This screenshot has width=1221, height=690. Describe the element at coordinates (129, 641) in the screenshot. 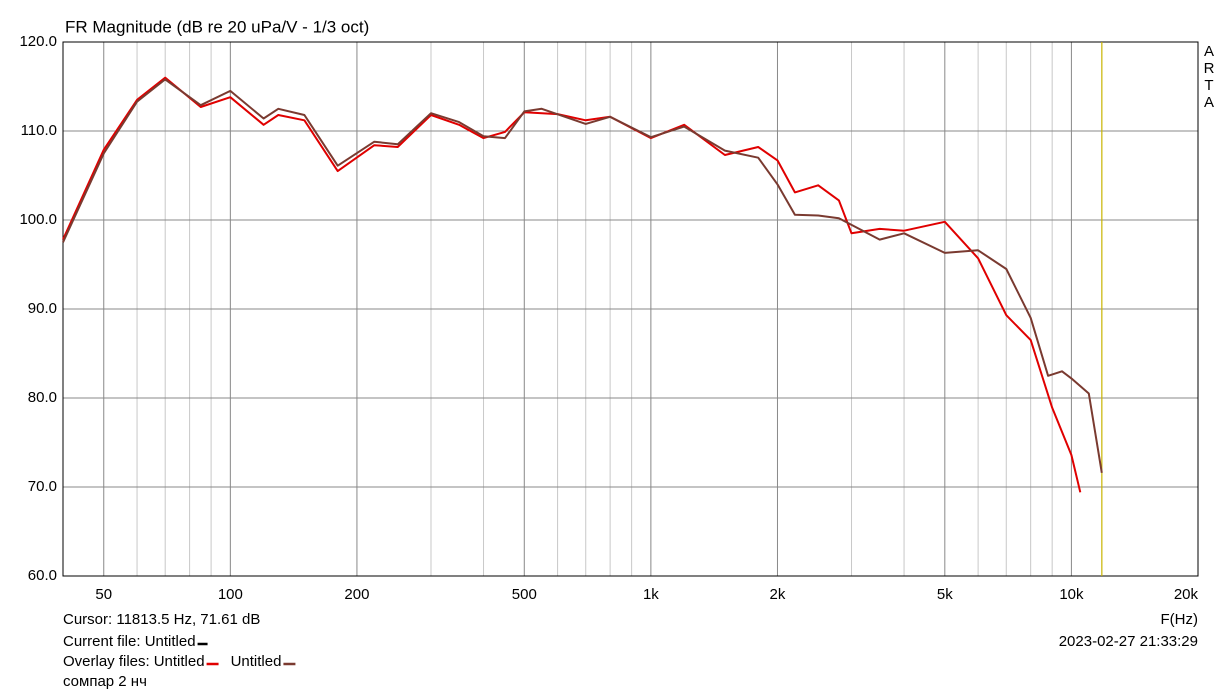

I see `legend-current: Current file: Untitled` at that location.